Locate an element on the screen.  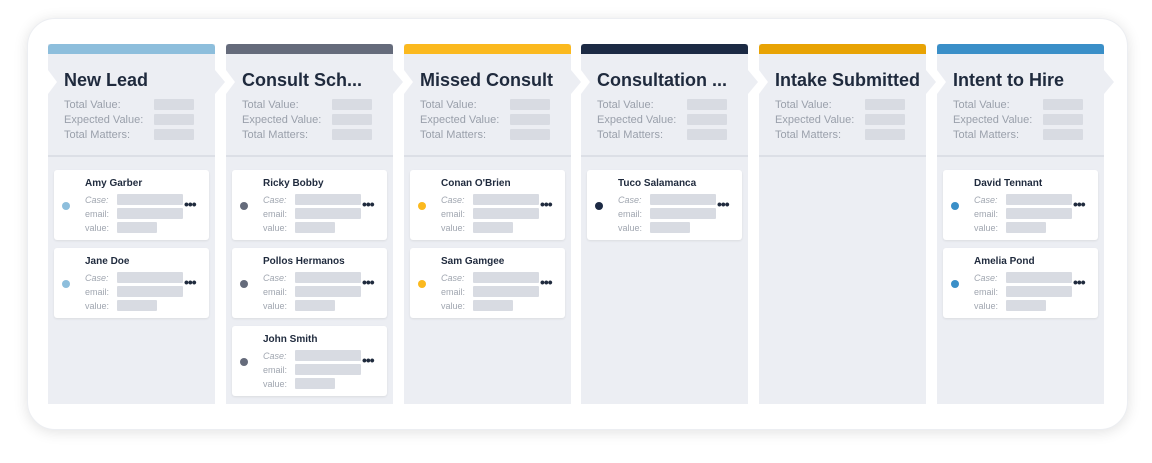
lead-card: John Smith Case: email: value: ••• is located at coordinates (309, 361).